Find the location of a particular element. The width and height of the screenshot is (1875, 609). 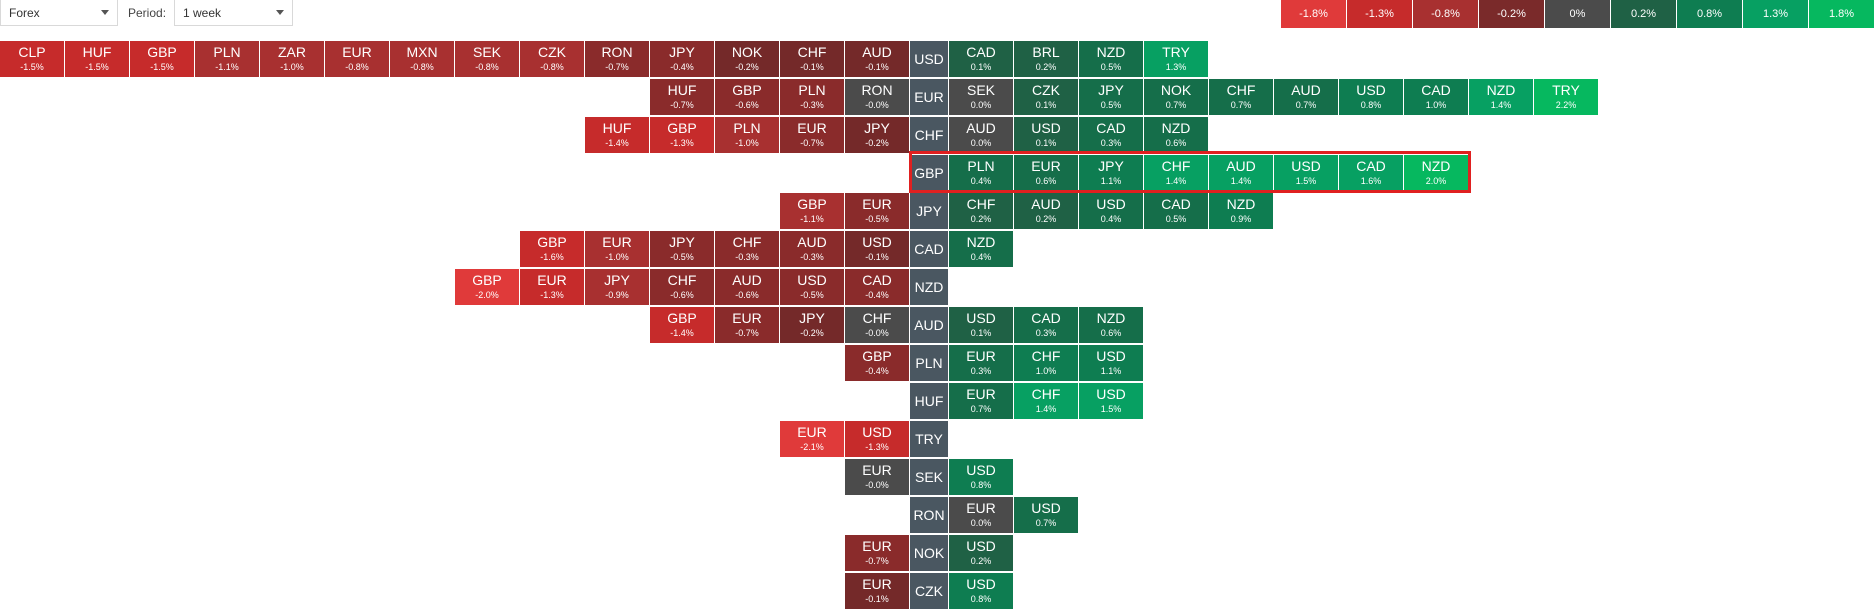

pair-cell: RON -0.7% is located at coordinates (617, 59).